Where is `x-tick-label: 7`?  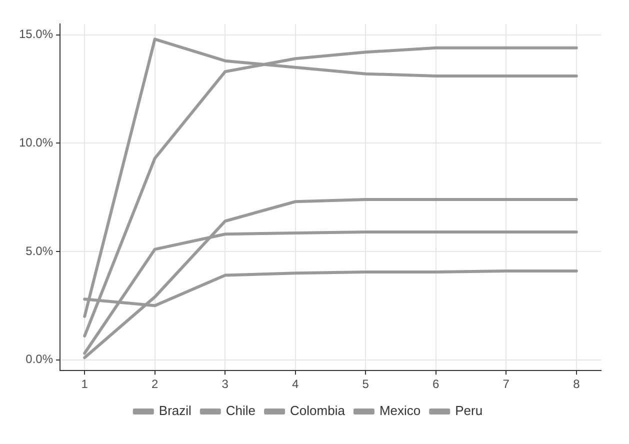
x-tick-label: 7 is located at coordinates (506, 384).